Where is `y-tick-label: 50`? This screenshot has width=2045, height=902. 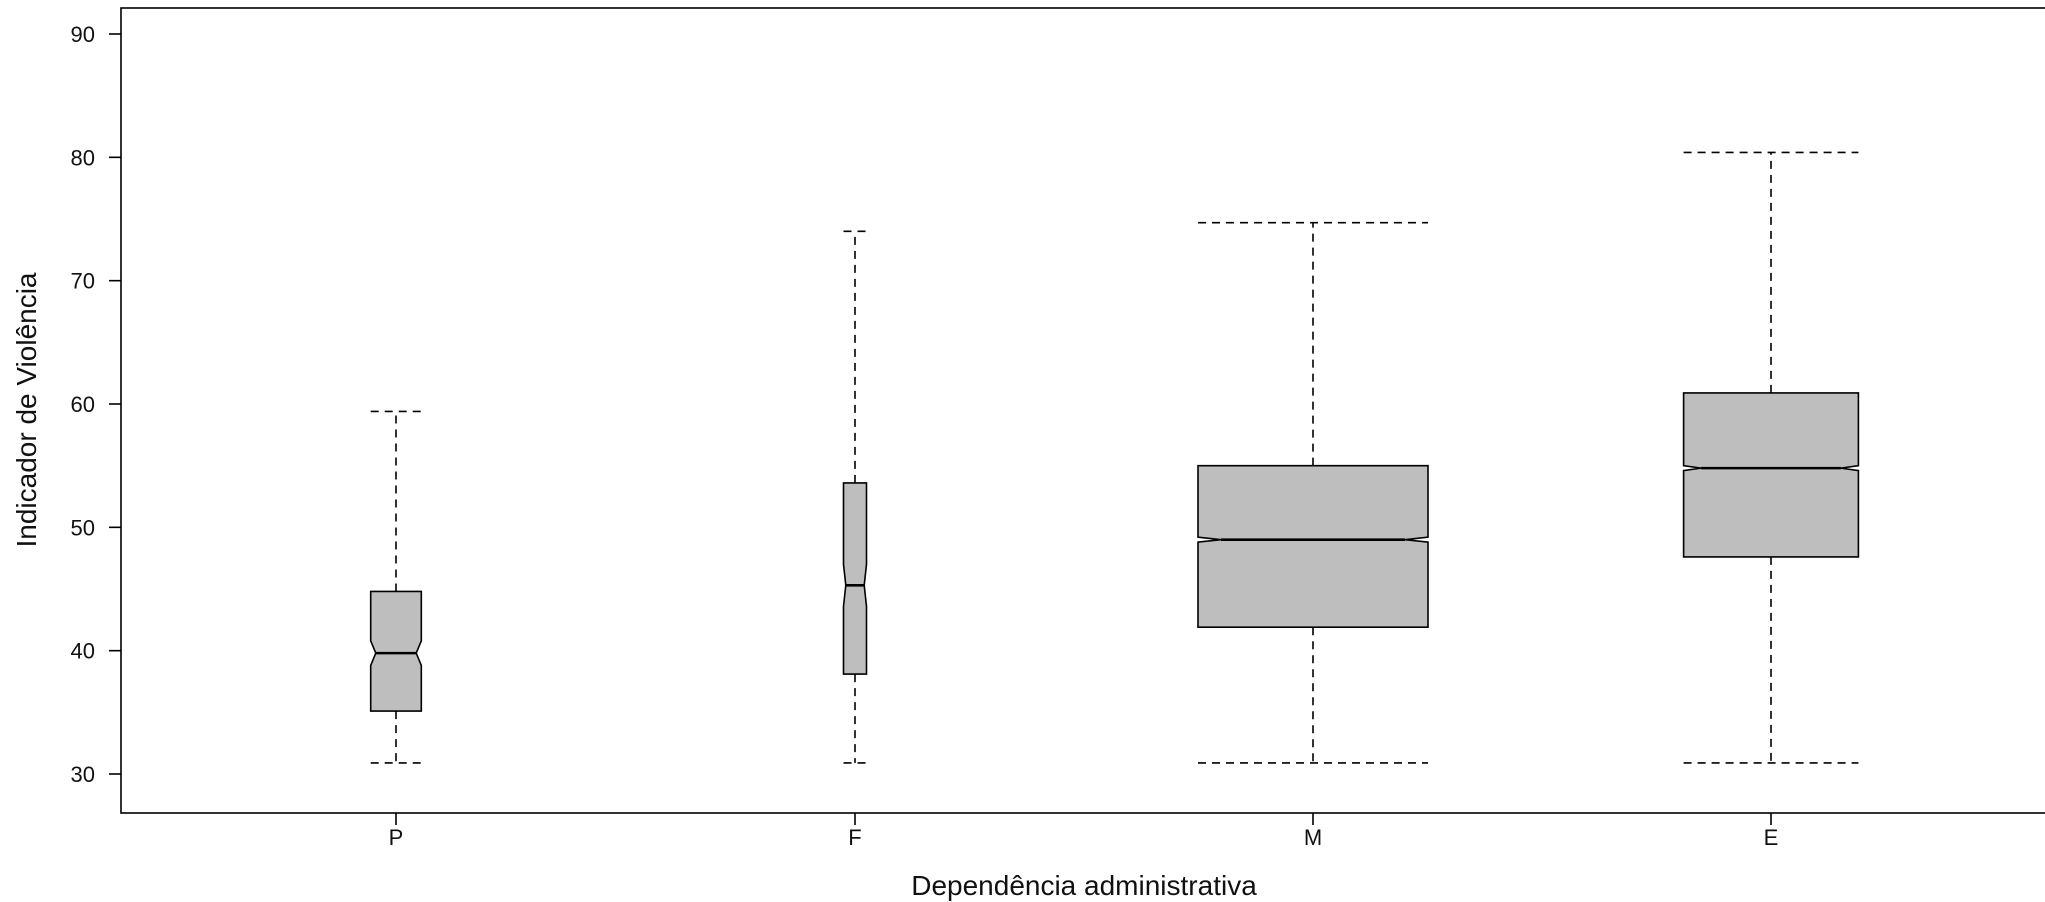 y-tick-label: 50 is located at coordinates (83, 527).